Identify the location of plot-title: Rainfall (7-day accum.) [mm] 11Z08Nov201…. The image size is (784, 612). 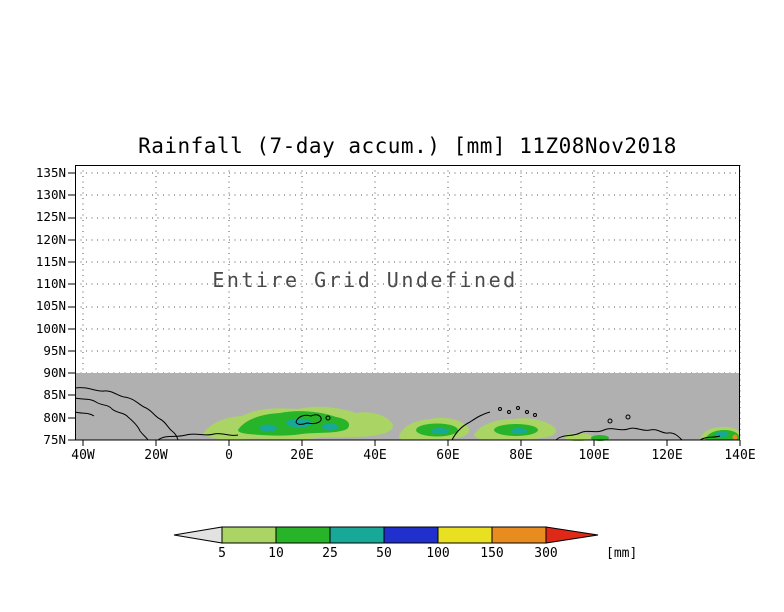
(407, 146).